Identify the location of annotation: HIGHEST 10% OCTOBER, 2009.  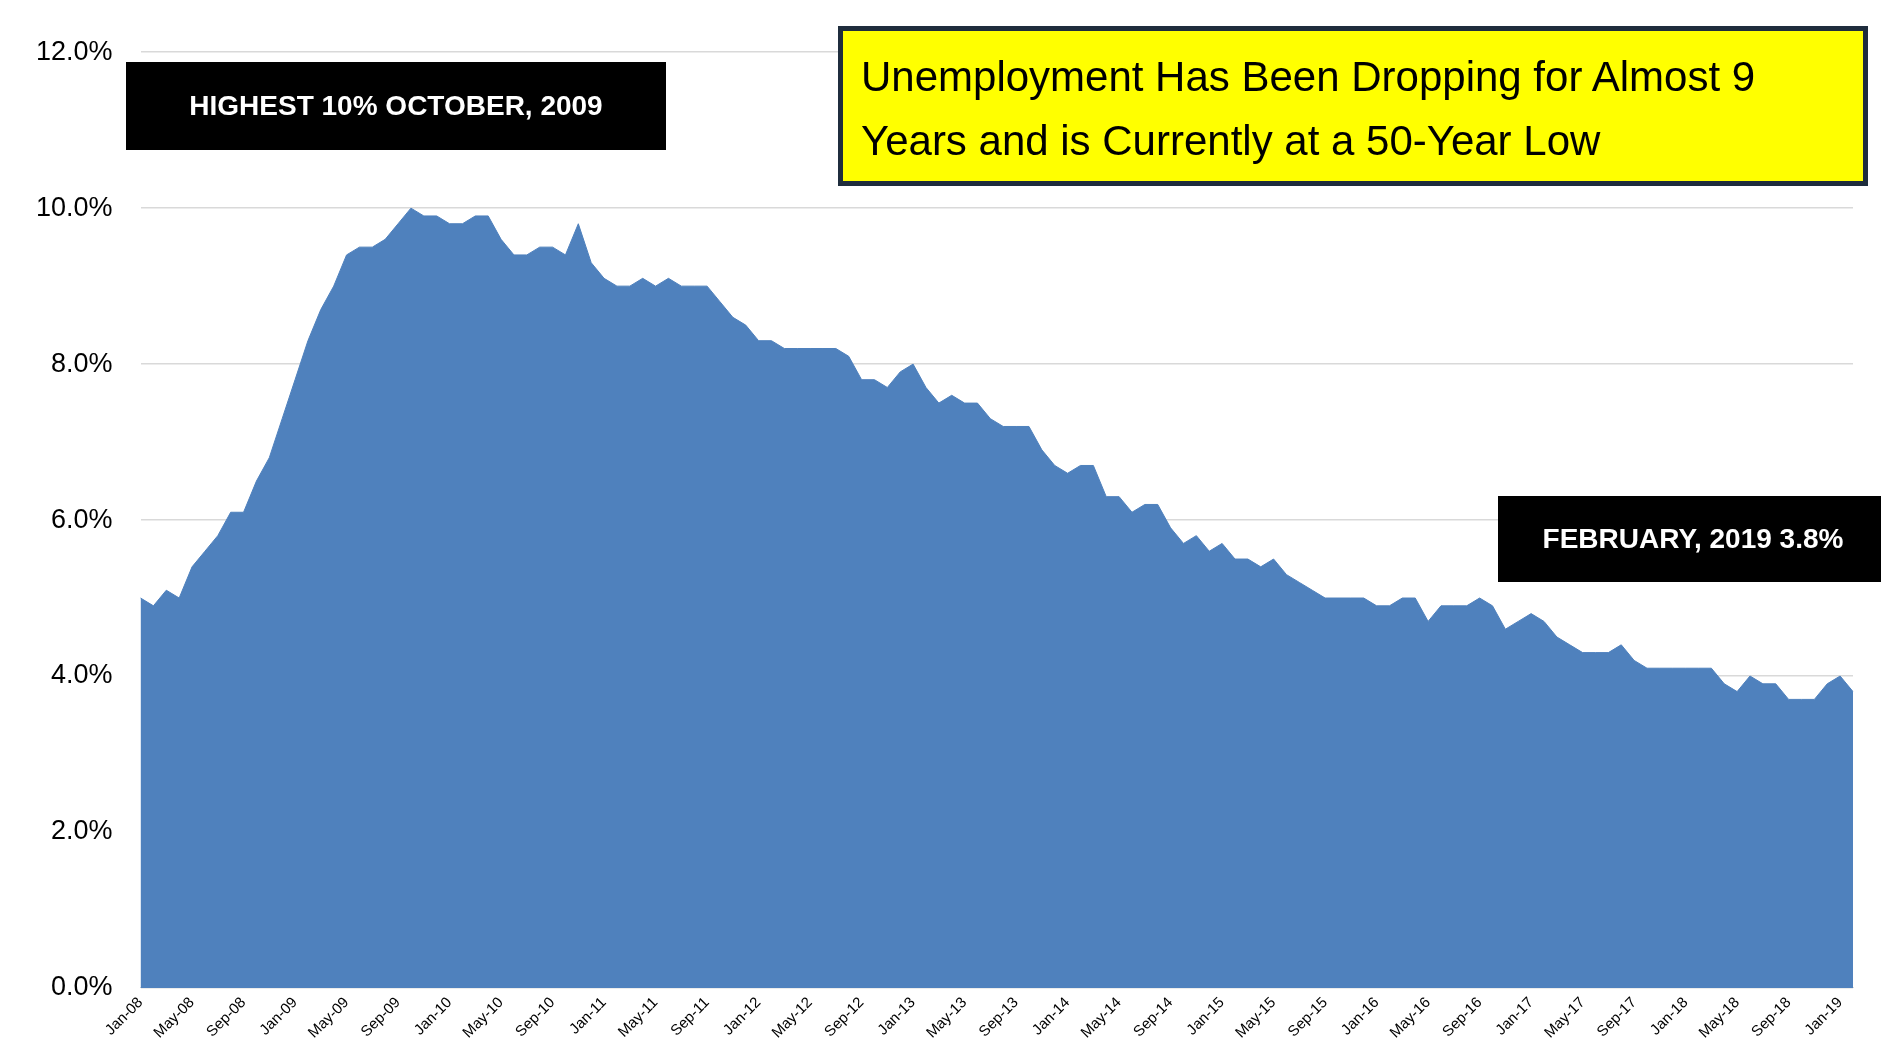
(396, 106).